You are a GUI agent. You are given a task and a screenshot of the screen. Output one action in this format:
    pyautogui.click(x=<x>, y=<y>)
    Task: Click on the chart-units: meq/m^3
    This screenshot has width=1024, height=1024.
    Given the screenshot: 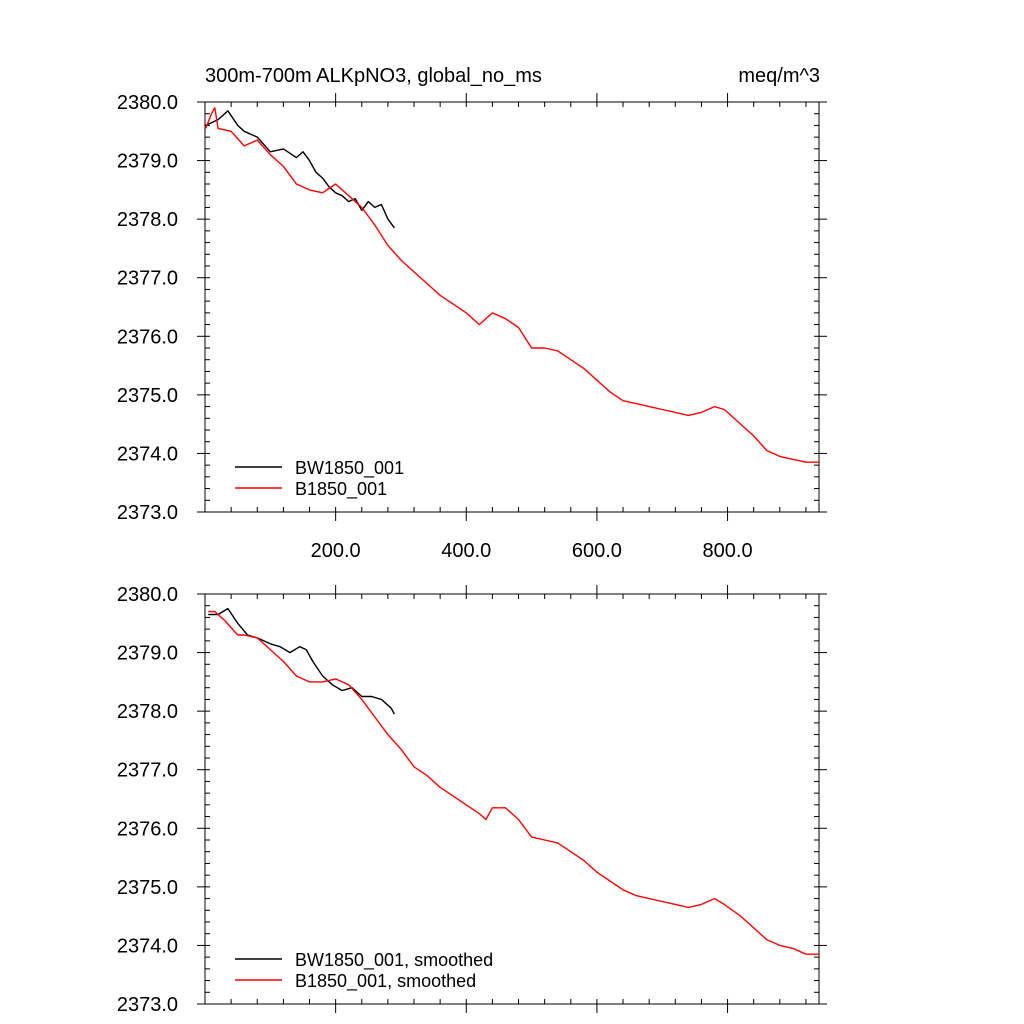 What is the action you would take?
    pyautogui.click(x=779, y=76)
    